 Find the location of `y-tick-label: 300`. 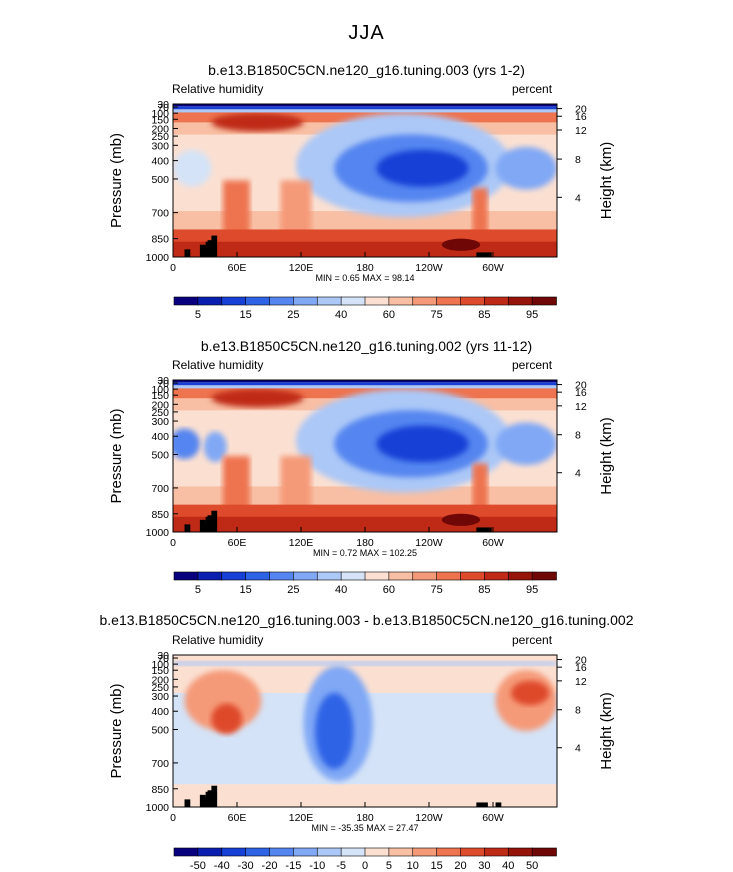

y-tick-label: 300 is located at coordinates (160, 697).